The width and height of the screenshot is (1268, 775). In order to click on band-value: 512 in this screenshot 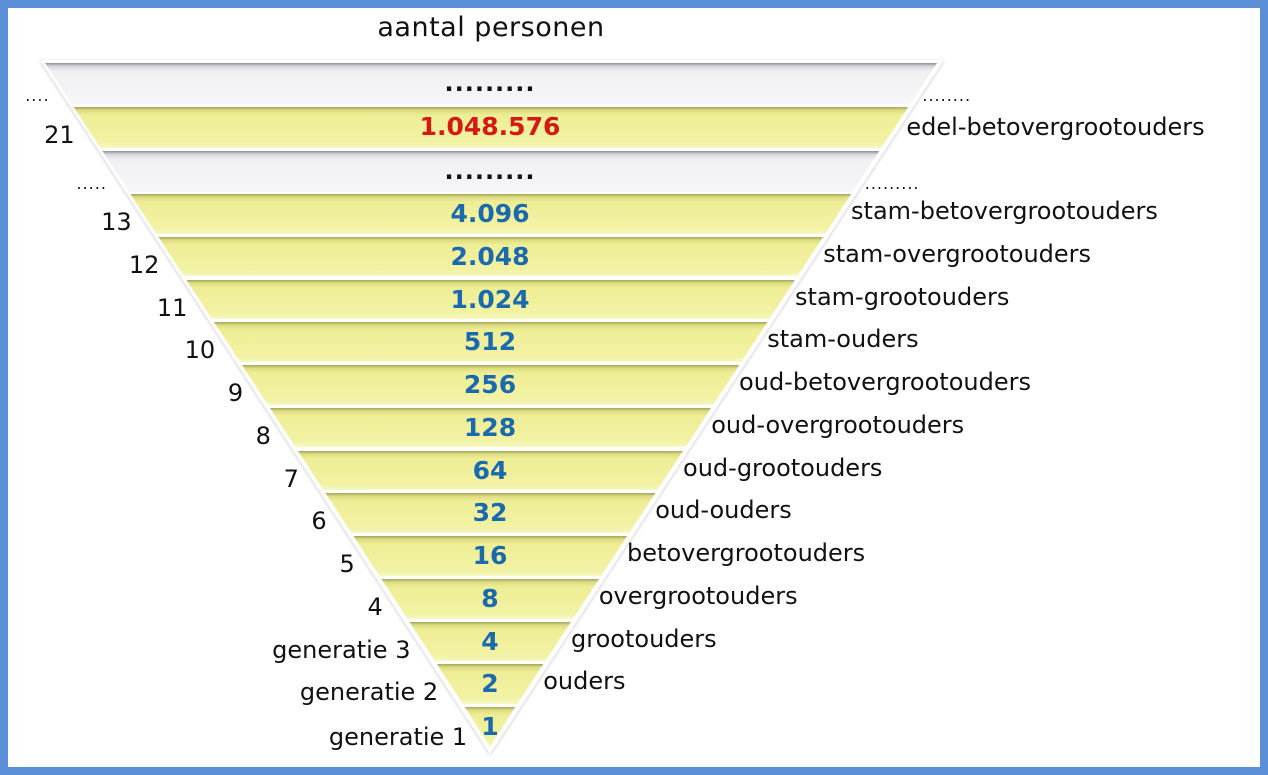, I will do `click(490, 341)`.